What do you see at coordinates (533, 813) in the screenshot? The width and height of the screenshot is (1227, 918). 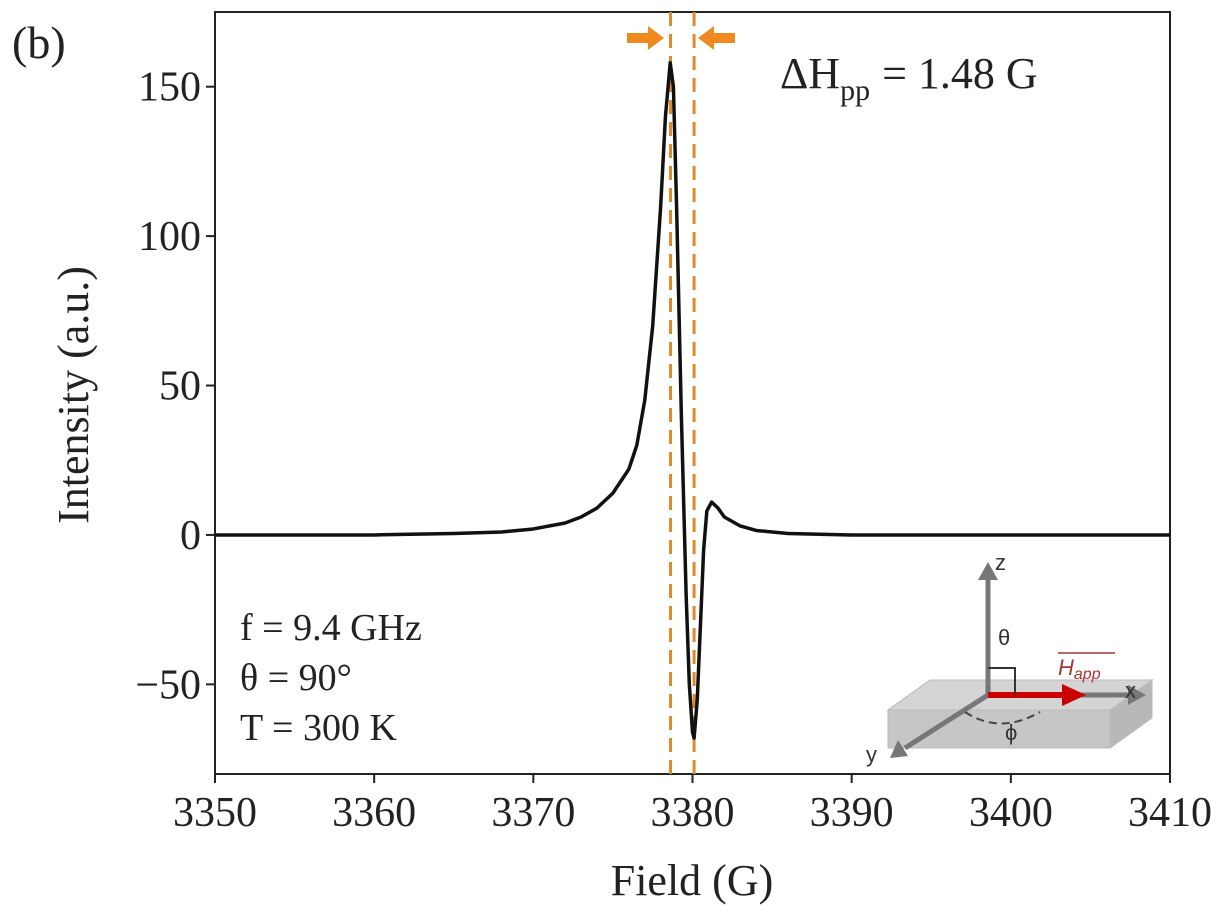 I see `x-tick-label: 3370` at bounding box center [533, 813].